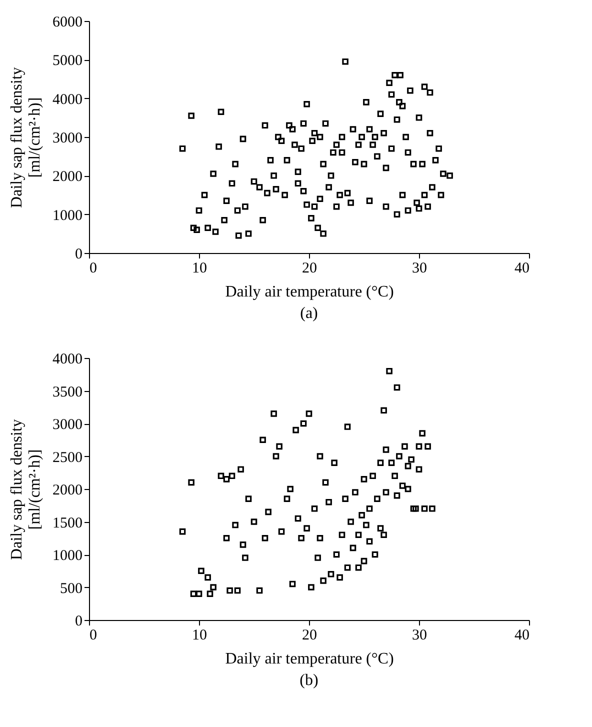 The width and height of the screenshot is (592, 727). Describe the element at coordinates (67, 523) in the screenshot. I see `y-tick-label: 1500` at that location.